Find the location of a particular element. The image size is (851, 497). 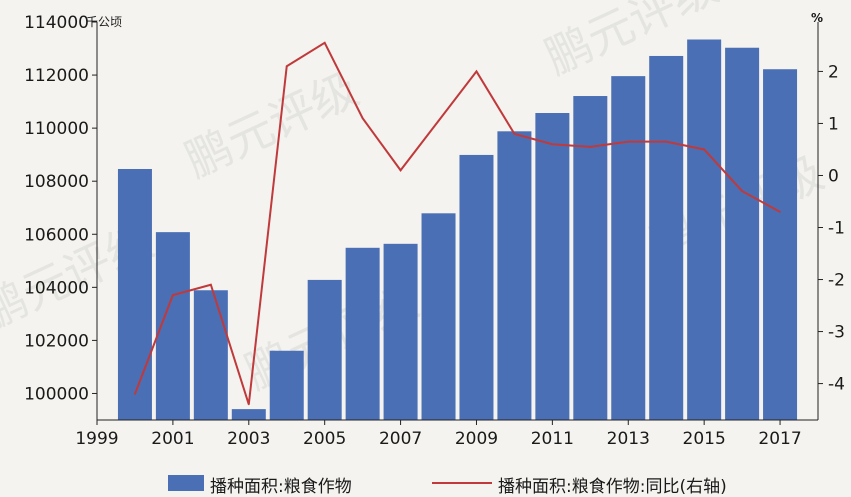

right-unit-label: % is located at coordinates (817, 18).